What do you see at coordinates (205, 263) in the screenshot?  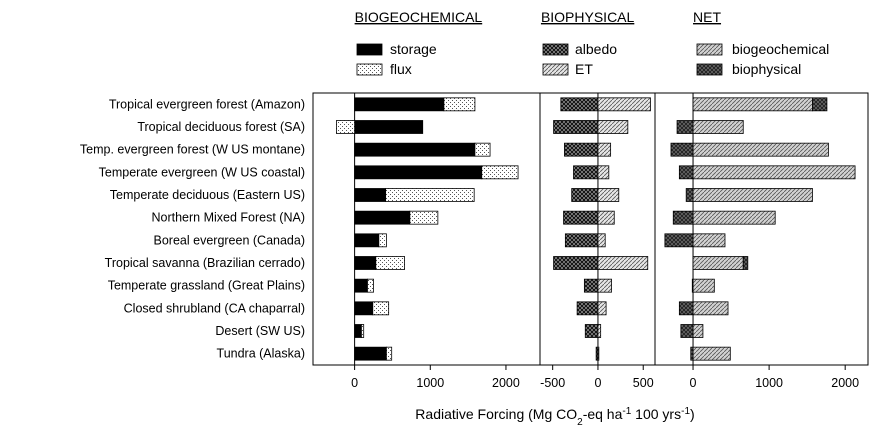 I see `category-label: Tropical savanna (Brazilian cerrado)` at bounding box center [205, 263].